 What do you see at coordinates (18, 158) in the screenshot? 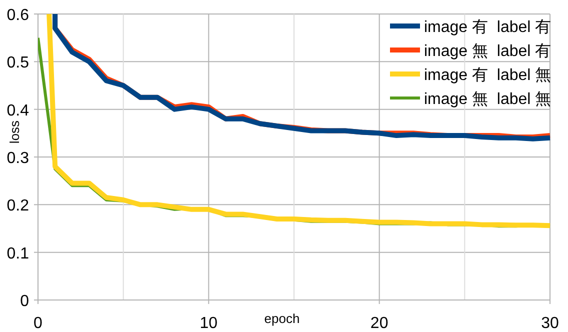
I see `y-tick-label: 0.3` at bounding box center [18, 158].